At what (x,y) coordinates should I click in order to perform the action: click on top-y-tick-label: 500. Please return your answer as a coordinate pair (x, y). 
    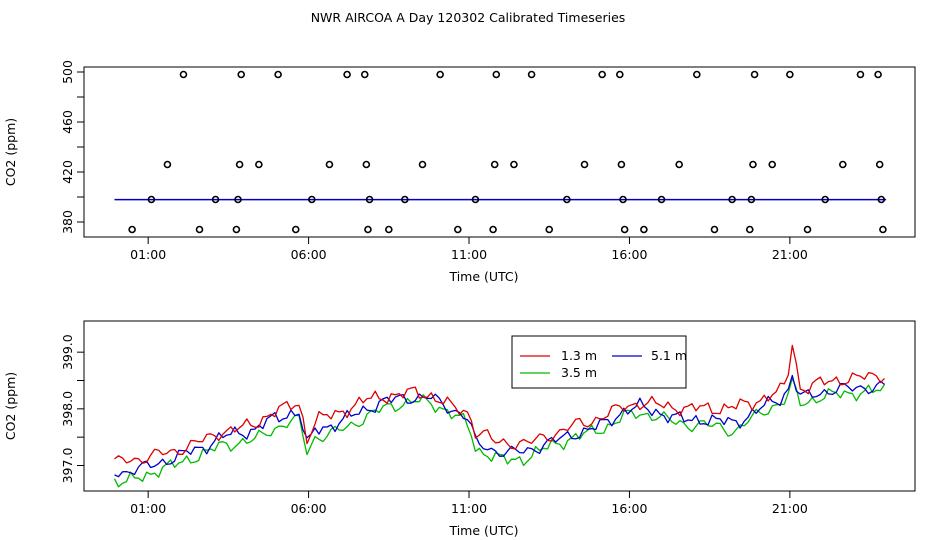
    Looking at the image, I should click on (67, 72).